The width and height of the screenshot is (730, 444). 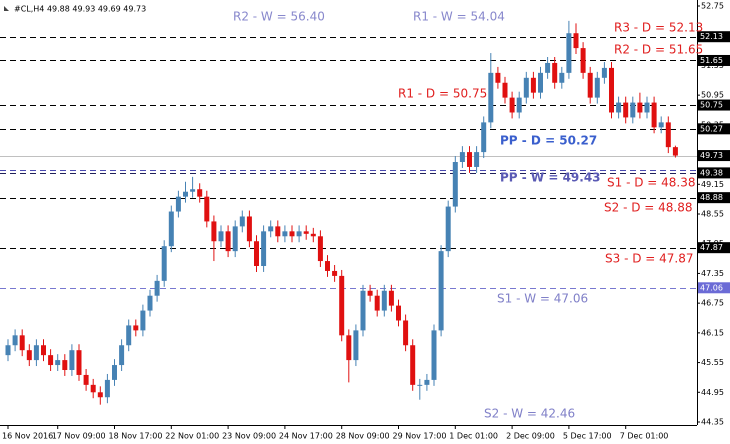 I want to click on y-tick-label: 44.95, so click(x=712, y=392).